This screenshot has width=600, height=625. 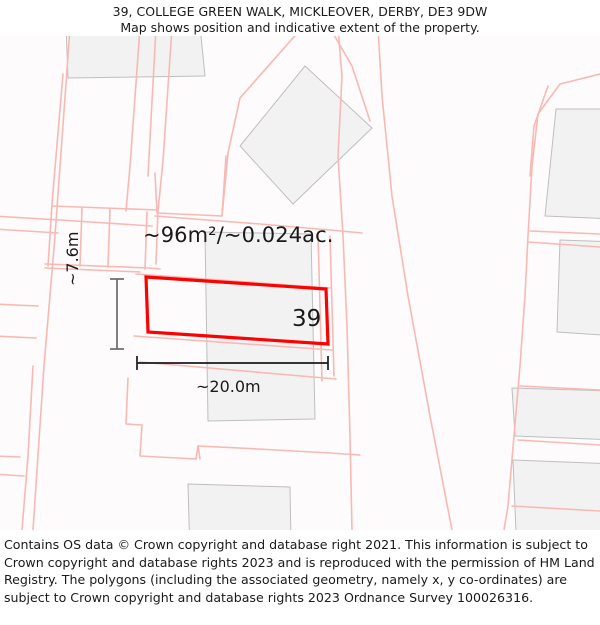 What do you see at coordinates (556, 494) in the screenshot?
I see `building-right-strip-b` at bounding box center [556, 494].